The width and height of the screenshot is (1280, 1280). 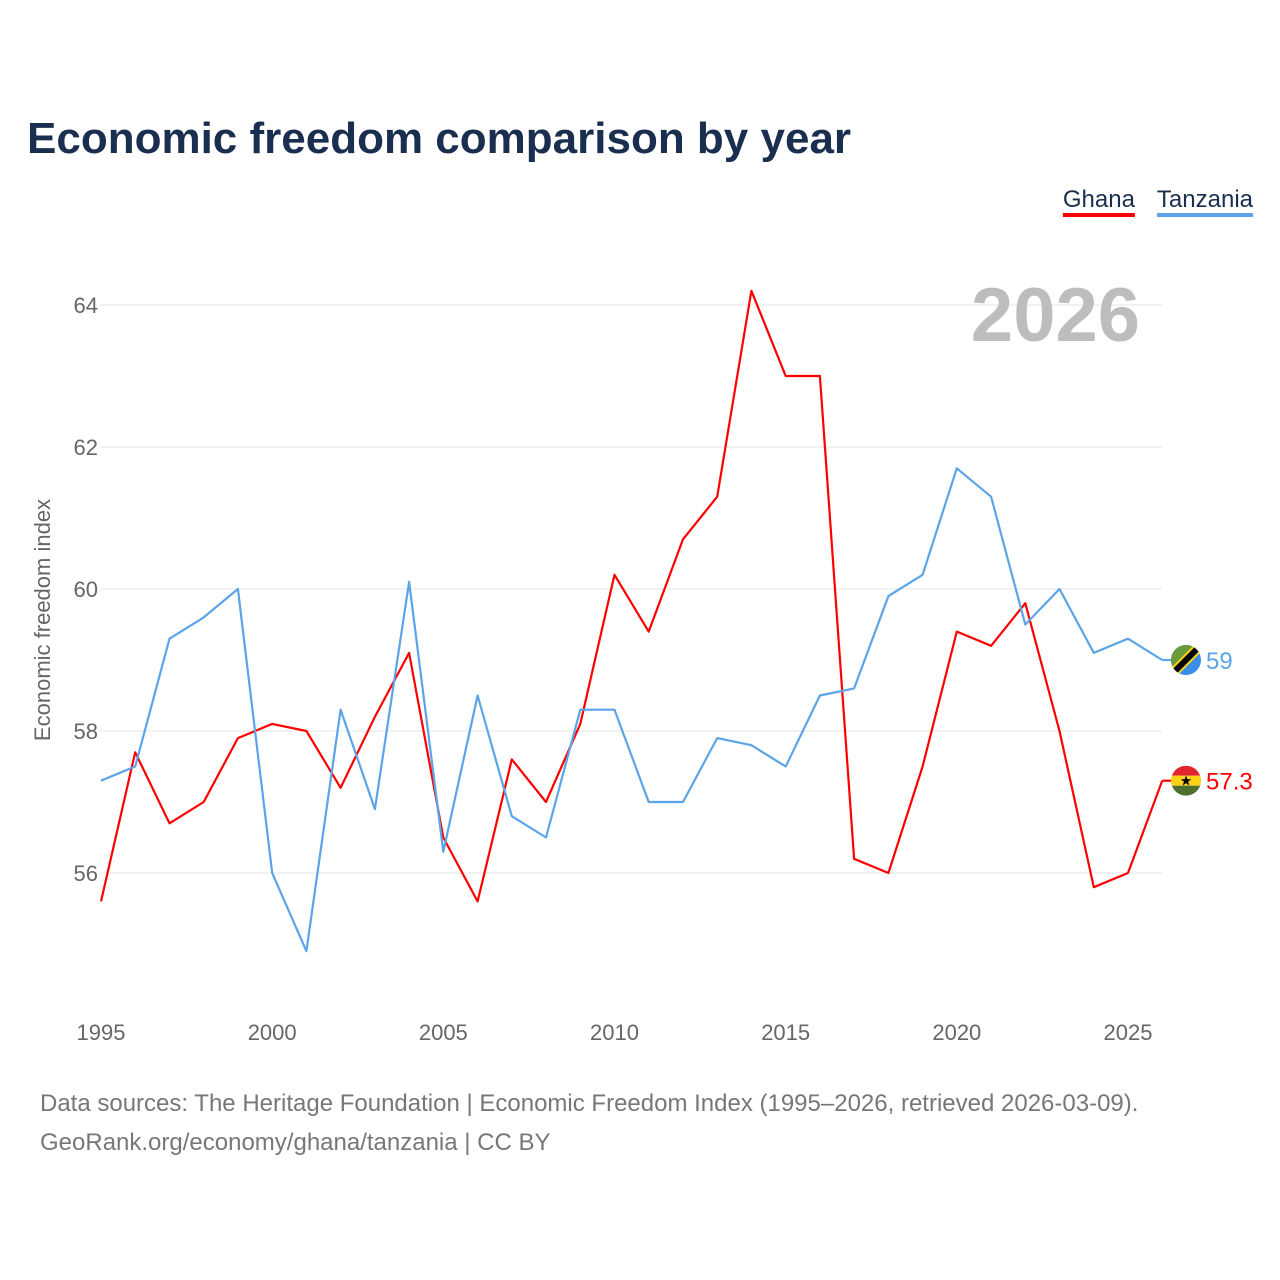 What do you see at coordinates (1099, 199) in the screenshot?
I see `legend-item-ghana: Ghana` at bounding box center [1099, 199].